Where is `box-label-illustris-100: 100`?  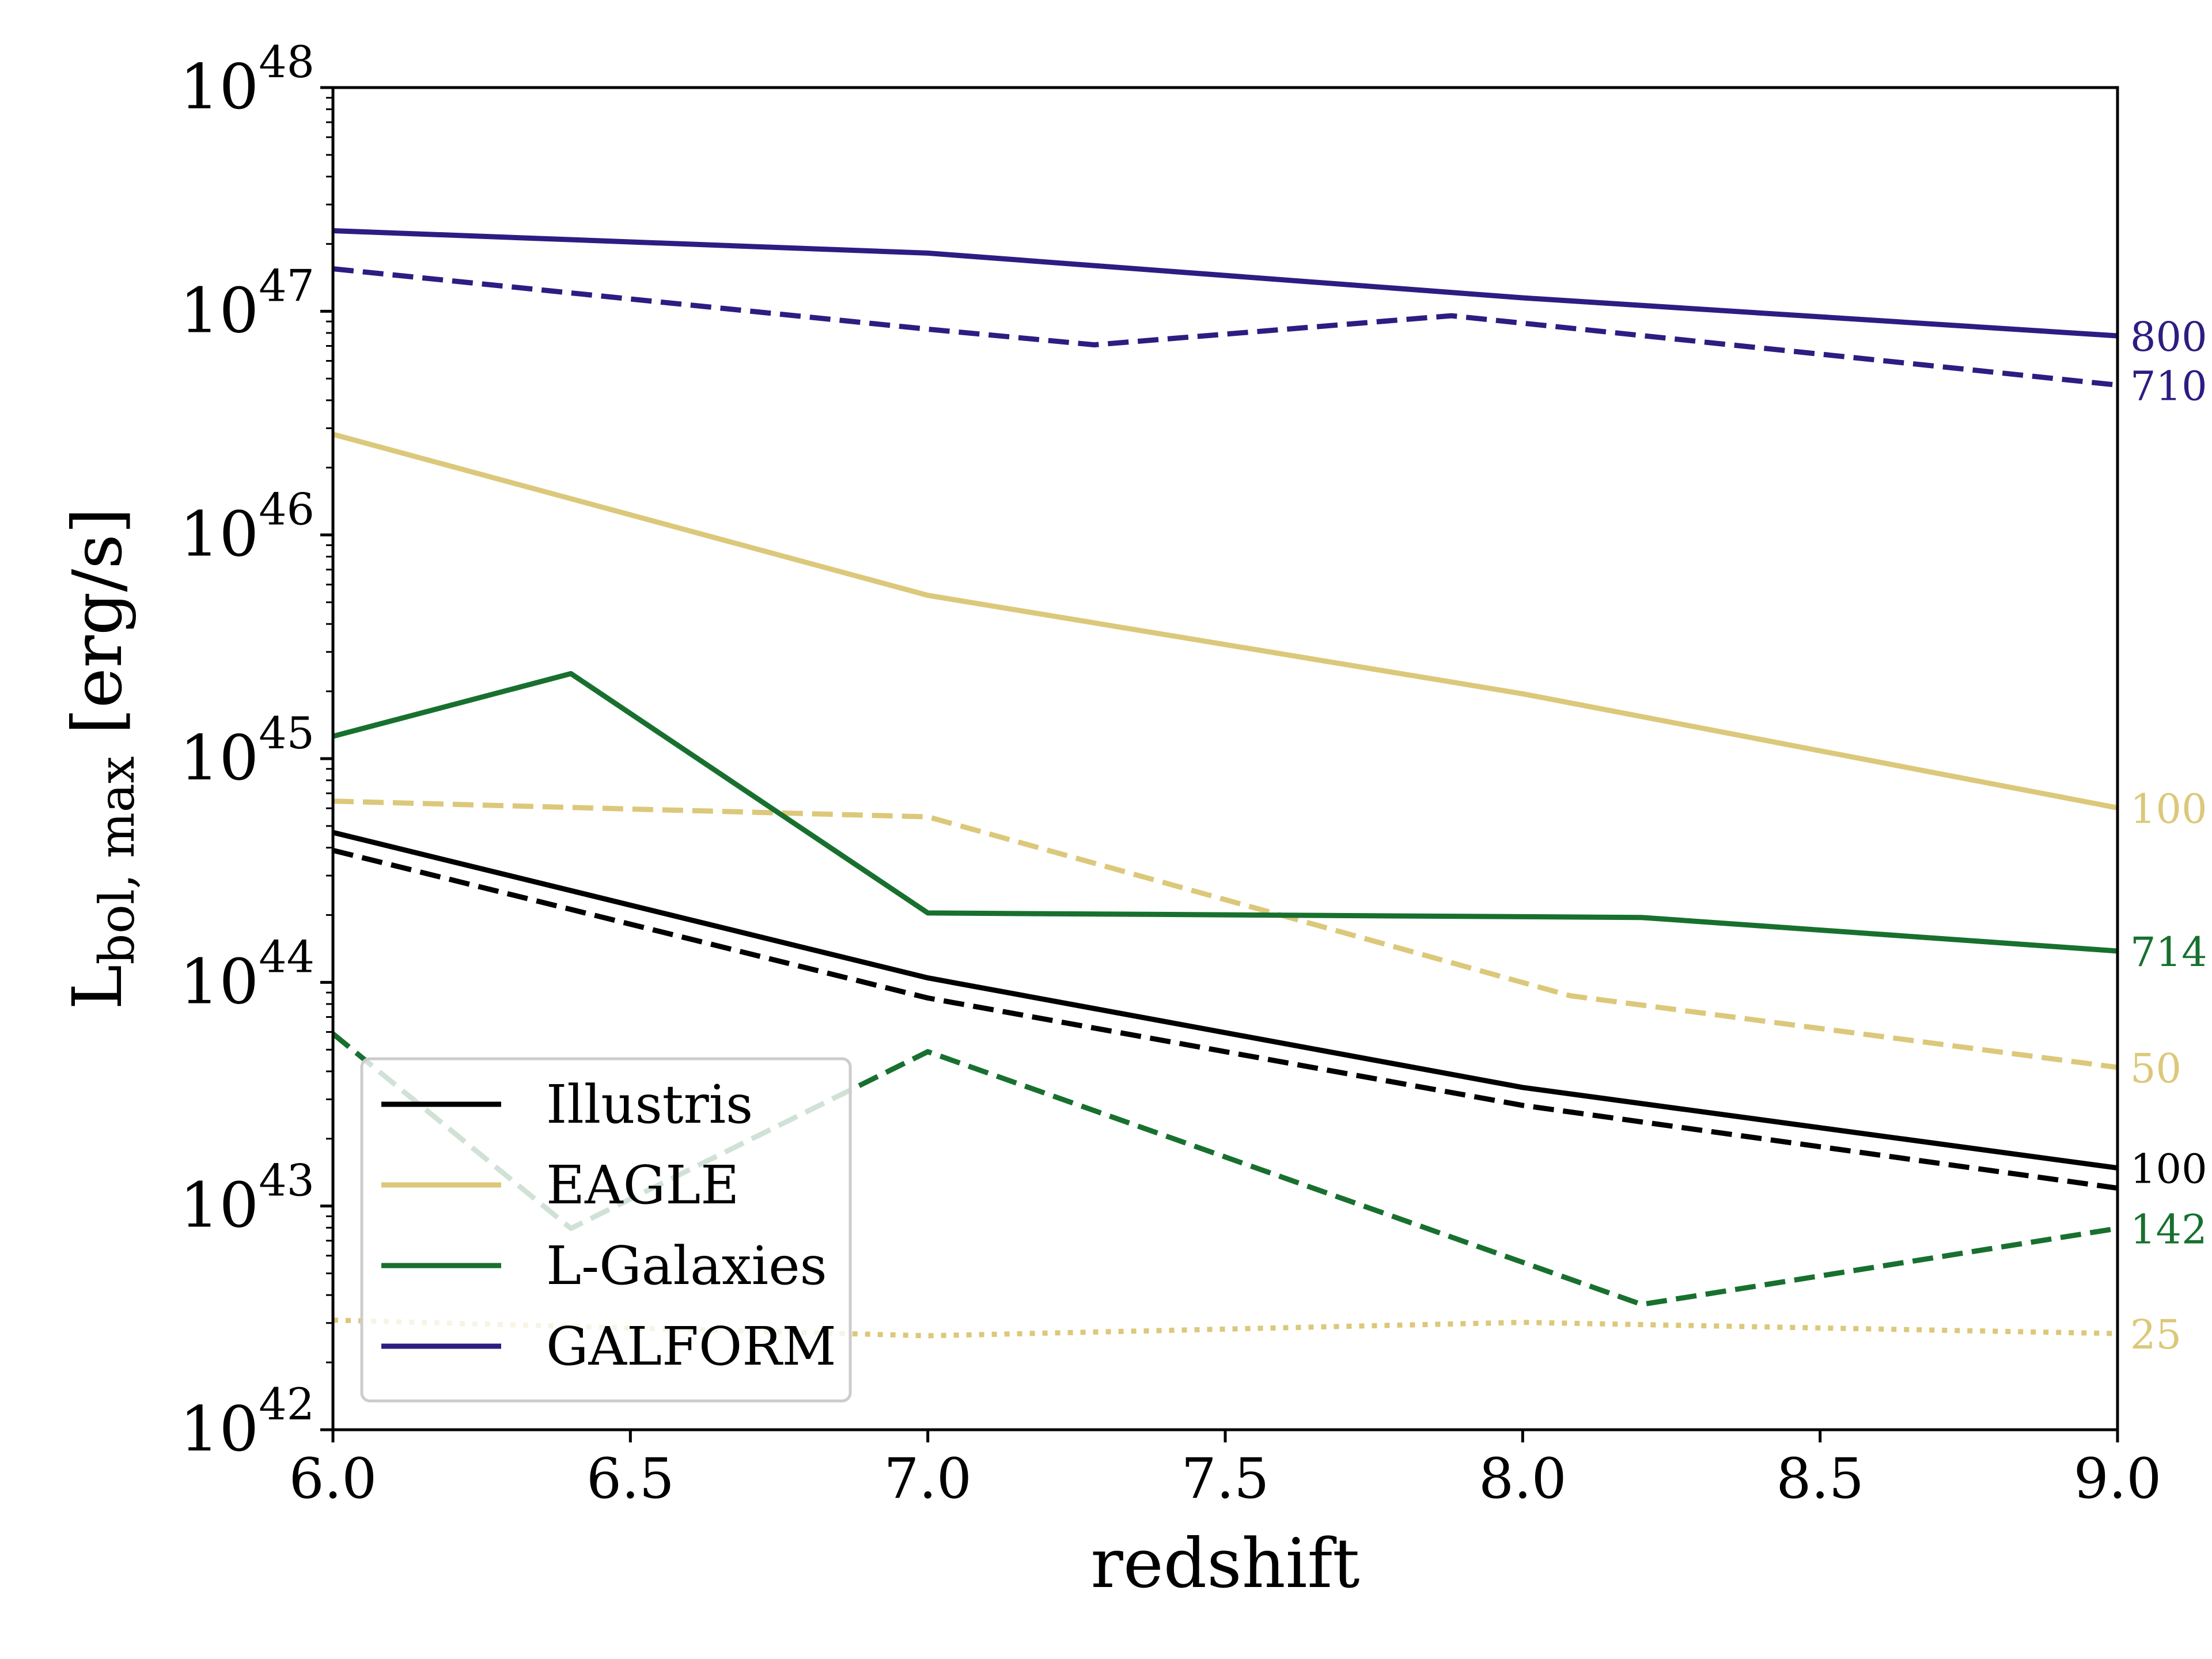
box-label-illustris-100: 100 is located at coordinates (2168, 1169).